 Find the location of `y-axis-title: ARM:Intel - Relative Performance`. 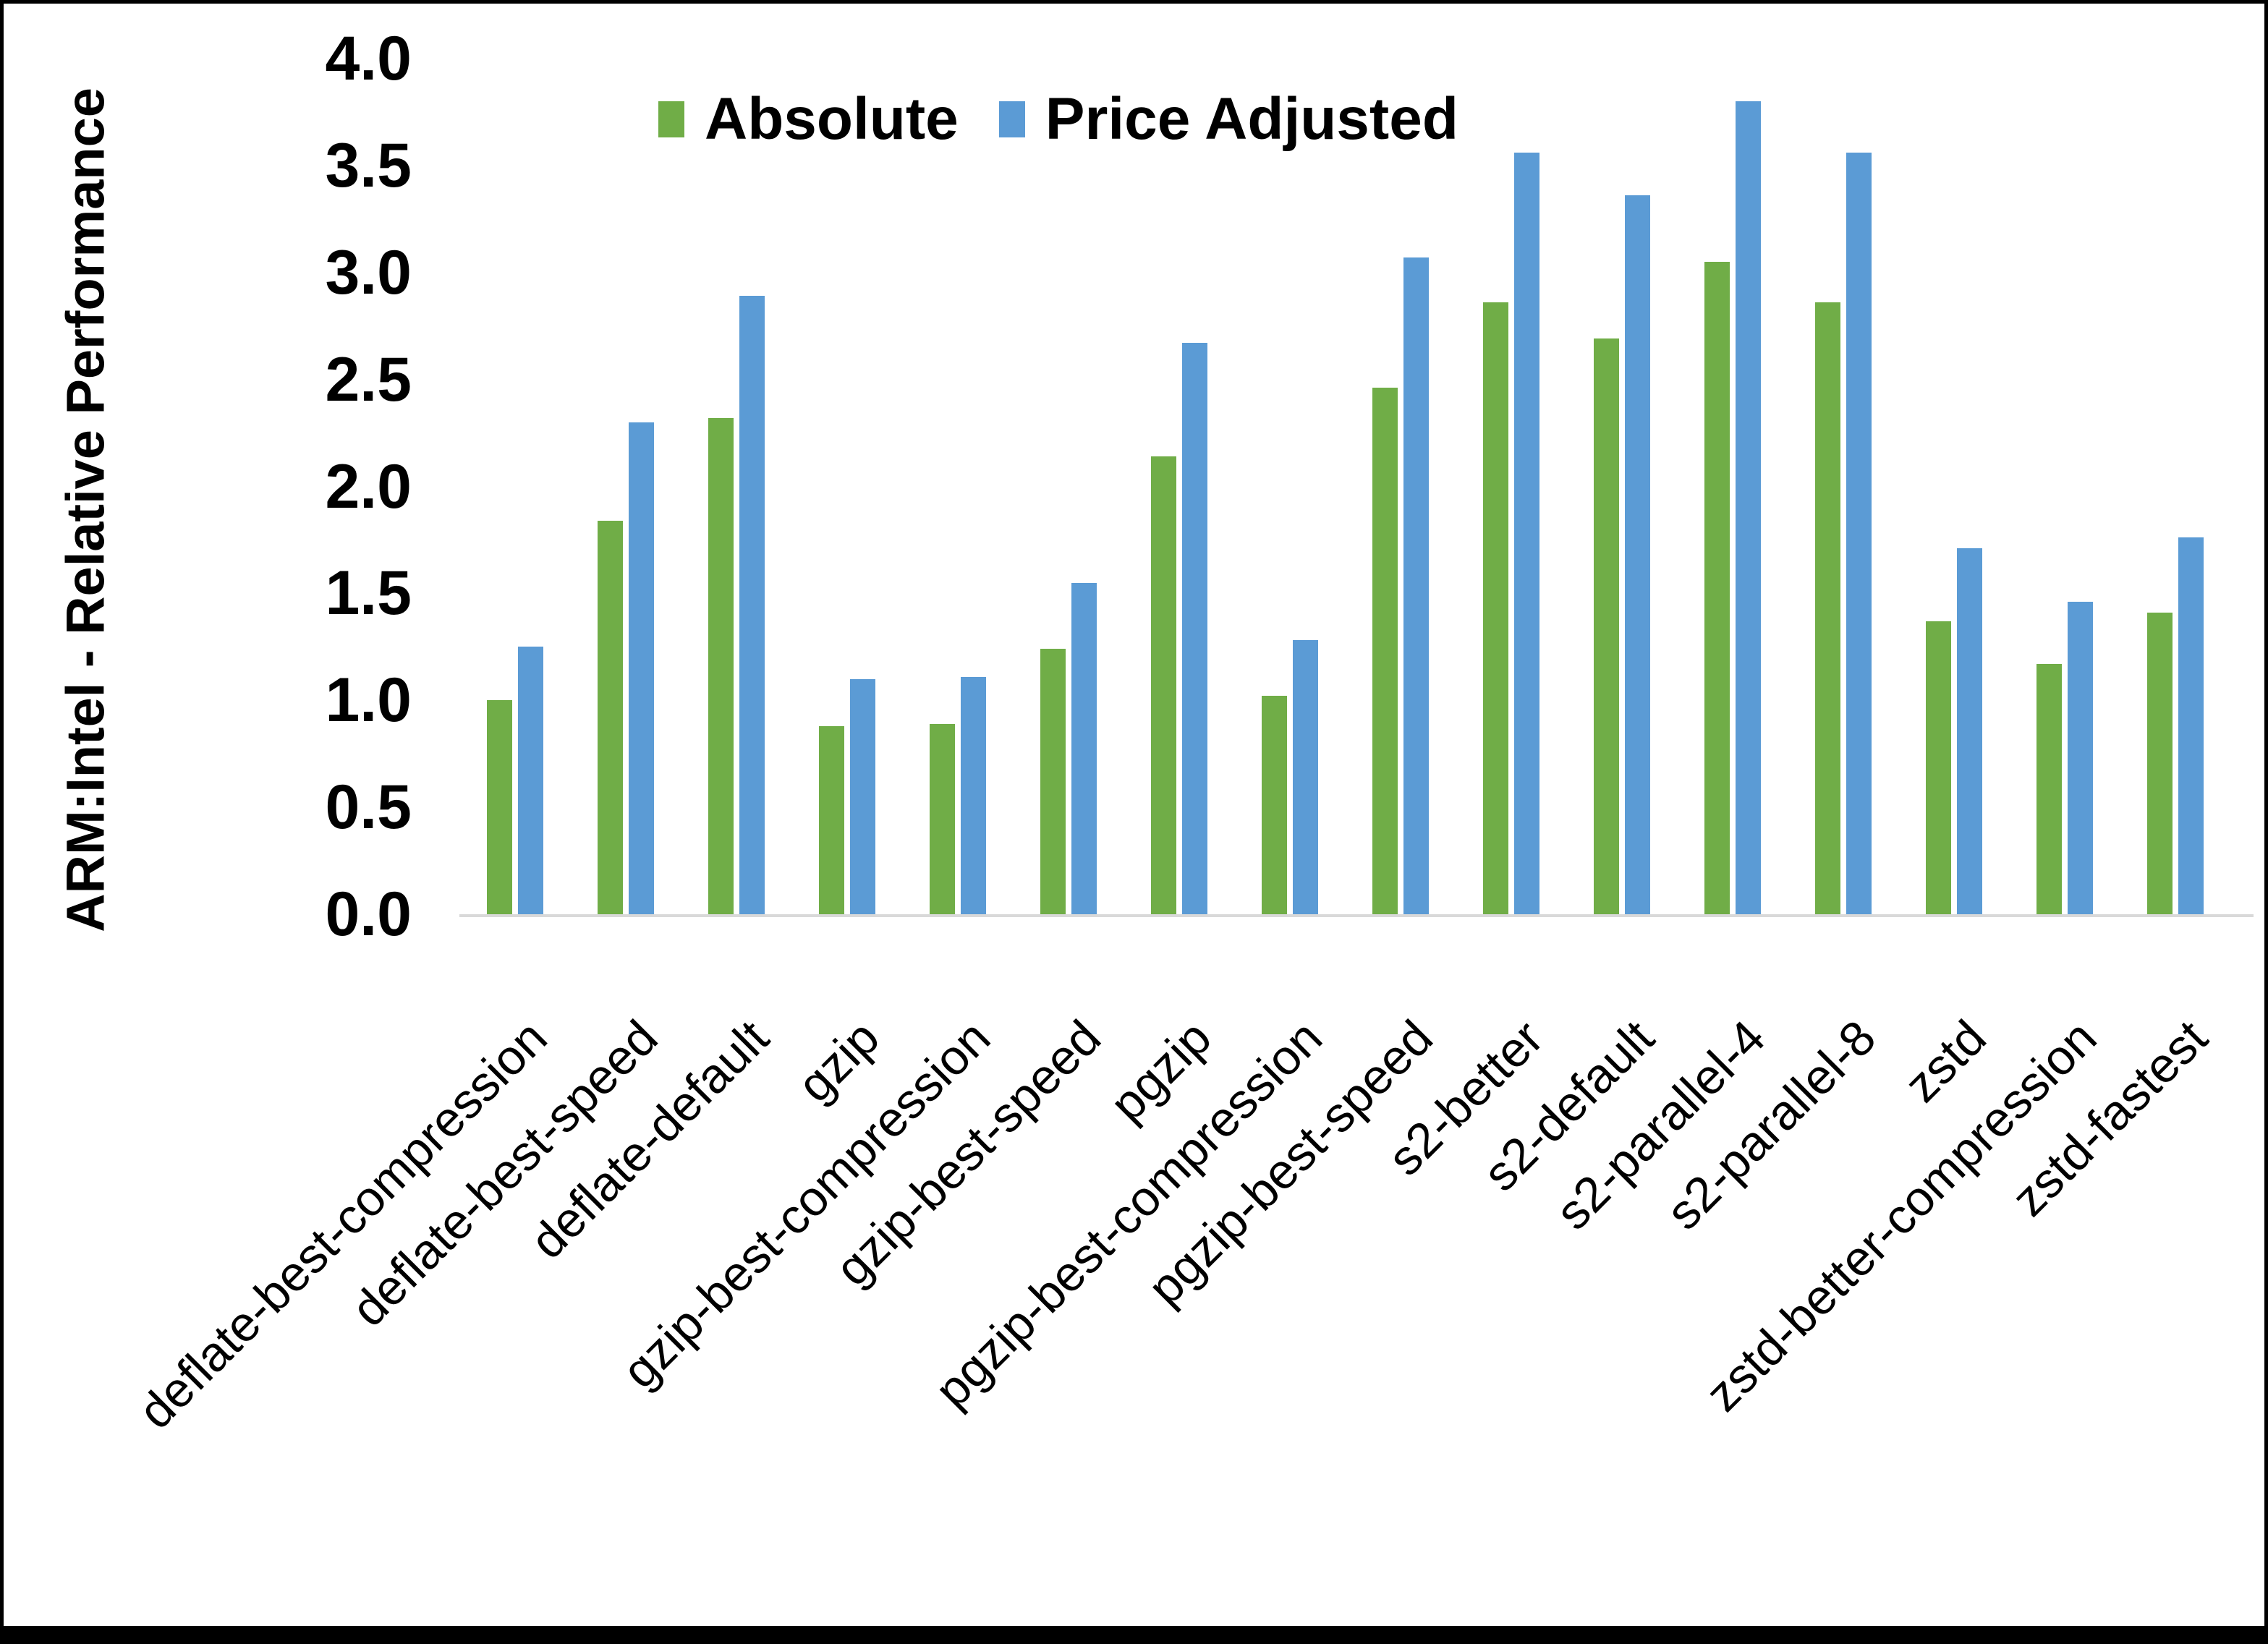

y-axis-title: ARM:Intel - Relative Performance is located at coordinates (85, 510).